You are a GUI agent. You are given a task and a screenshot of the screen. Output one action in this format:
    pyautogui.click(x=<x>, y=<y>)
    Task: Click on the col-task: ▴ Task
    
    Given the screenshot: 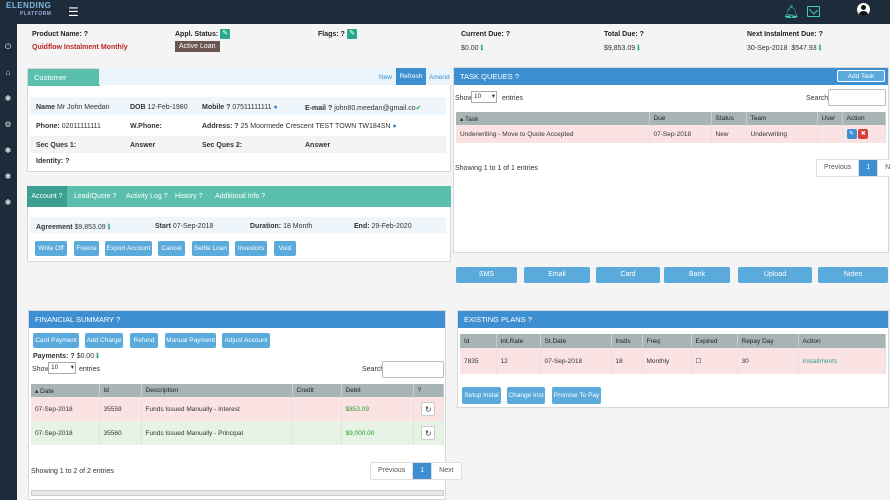 What is the action you would take?
    pyautogui.click(x=553, y=118)
    